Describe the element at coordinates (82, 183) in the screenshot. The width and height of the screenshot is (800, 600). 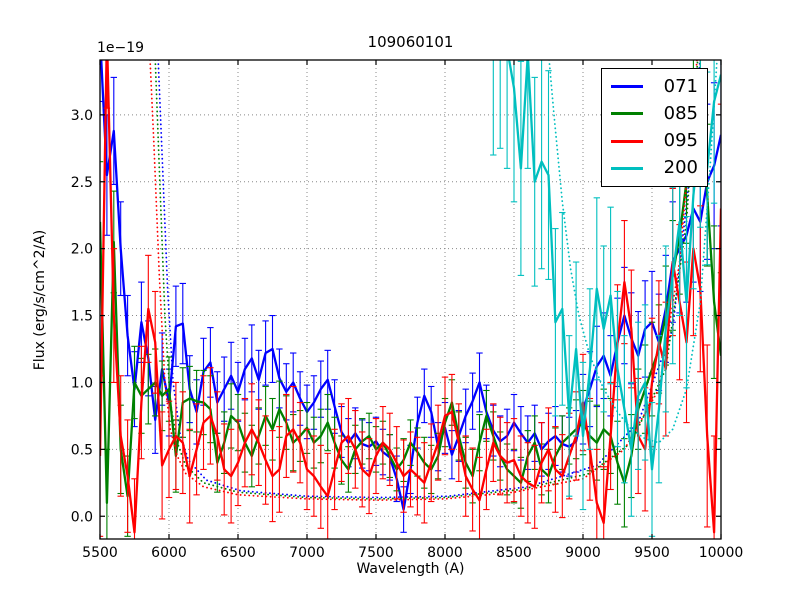
I see `y-tick-label: 2.5` at that location.